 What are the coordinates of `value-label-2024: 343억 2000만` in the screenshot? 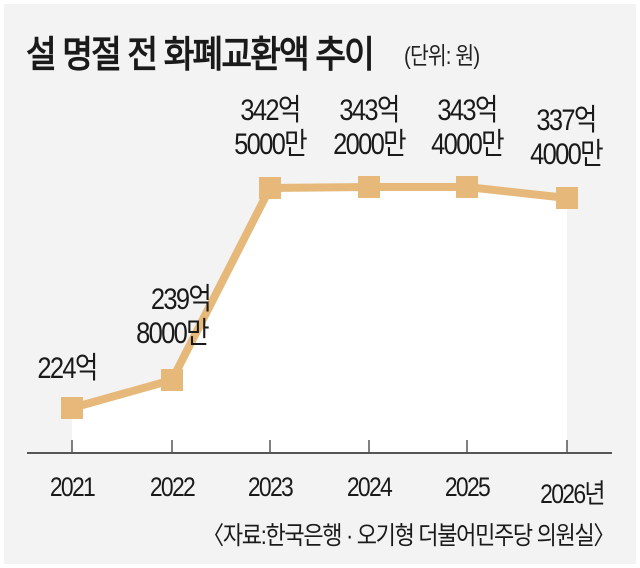 It's located at (369, 127).